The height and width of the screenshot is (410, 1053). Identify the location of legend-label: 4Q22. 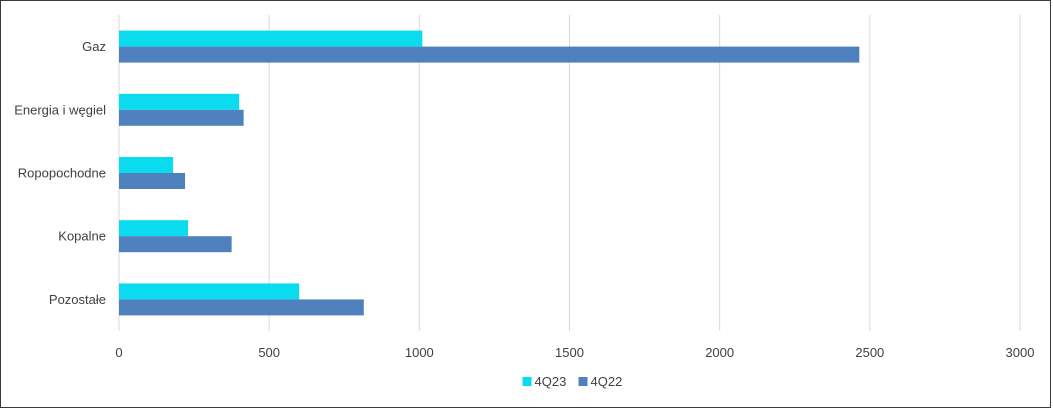
(607, 381).